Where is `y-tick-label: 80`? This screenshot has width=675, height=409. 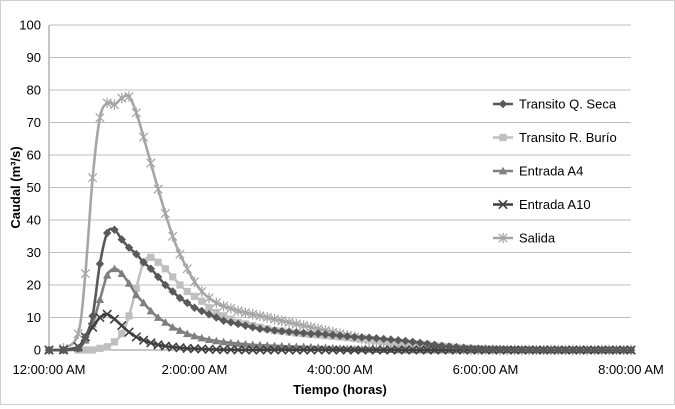
y-tick-label: 80 is located at coordinates (34, 90).